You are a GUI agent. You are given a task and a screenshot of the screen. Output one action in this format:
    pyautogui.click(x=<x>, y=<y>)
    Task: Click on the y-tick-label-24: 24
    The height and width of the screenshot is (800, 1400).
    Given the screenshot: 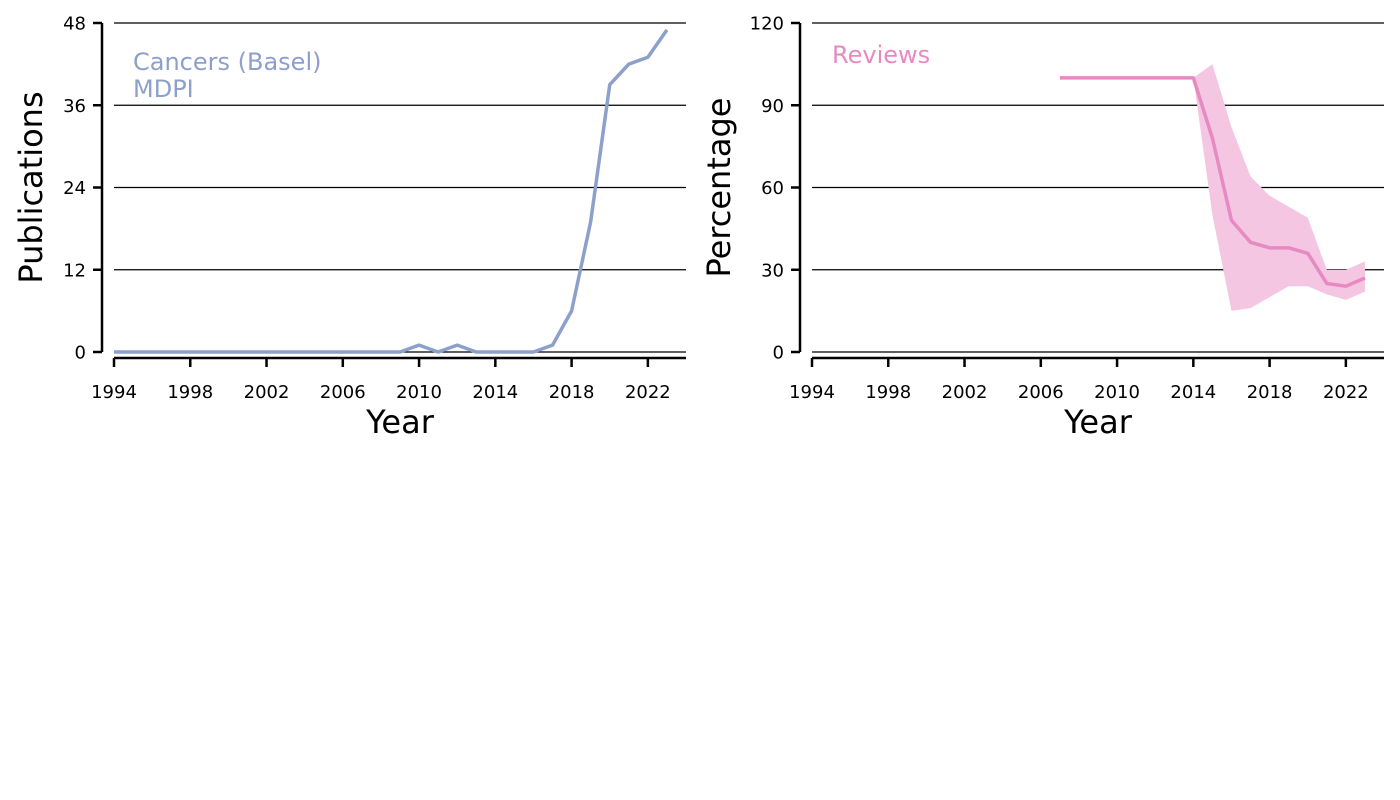 What is the action you would take?
    pyautogui.click(x=74, y=188)
    